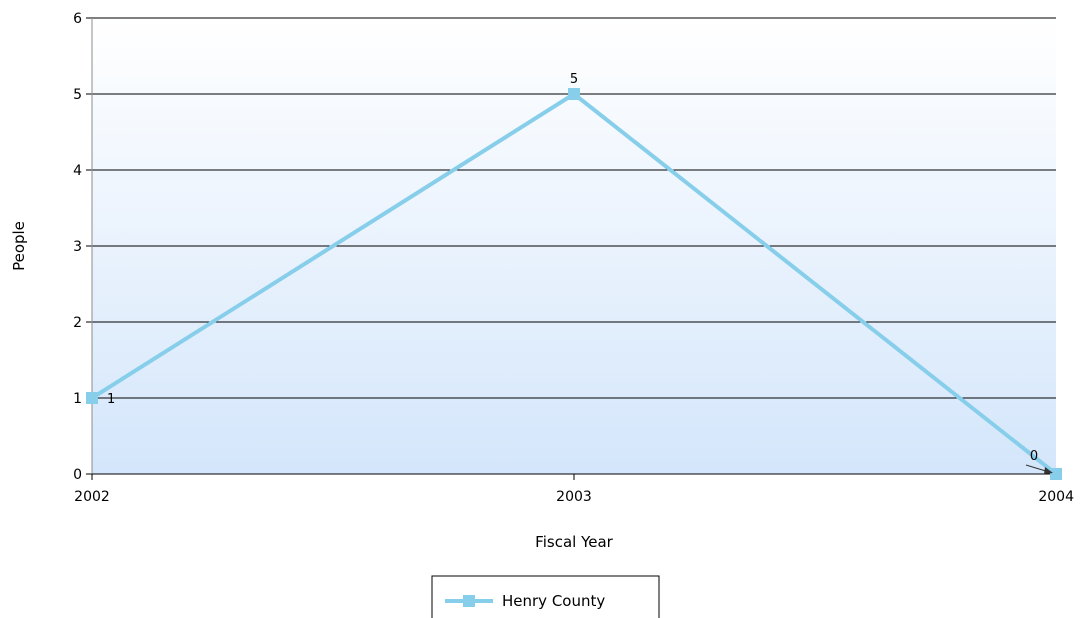 The height and width of the screenshot is (618, 1083). What do you see at coordinates (1034, 456) in the screenshot?
I see `data-label: 0` at bounding box center [1034, 456].